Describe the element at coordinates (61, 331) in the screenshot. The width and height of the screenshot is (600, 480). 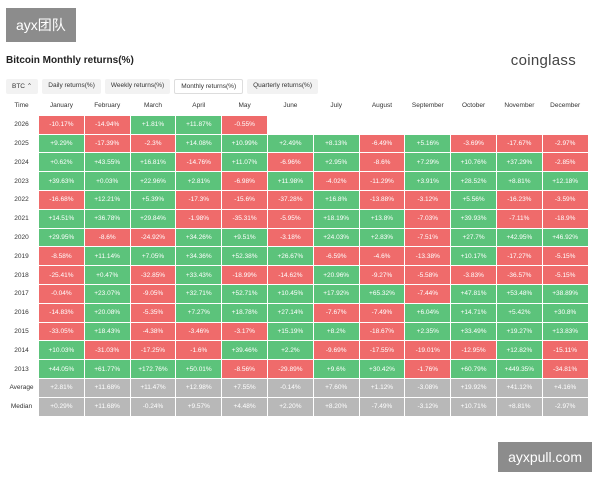
I see `return-cell: -33.05%` at that location.